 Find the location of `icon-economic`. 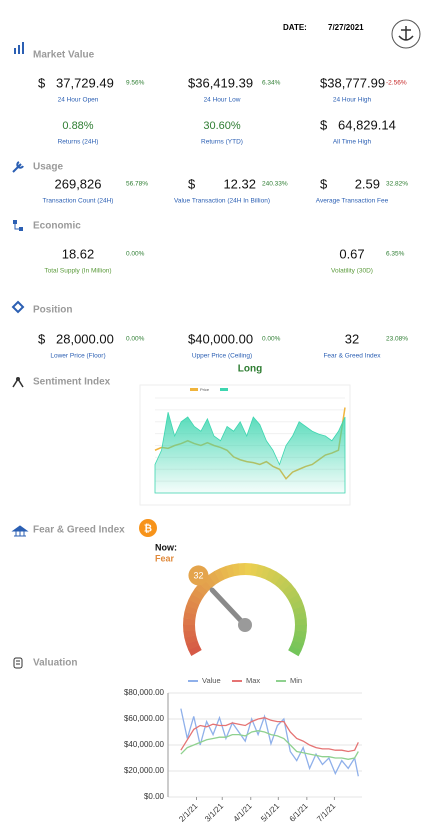

icon-economic is located at coordinates (18, 225).